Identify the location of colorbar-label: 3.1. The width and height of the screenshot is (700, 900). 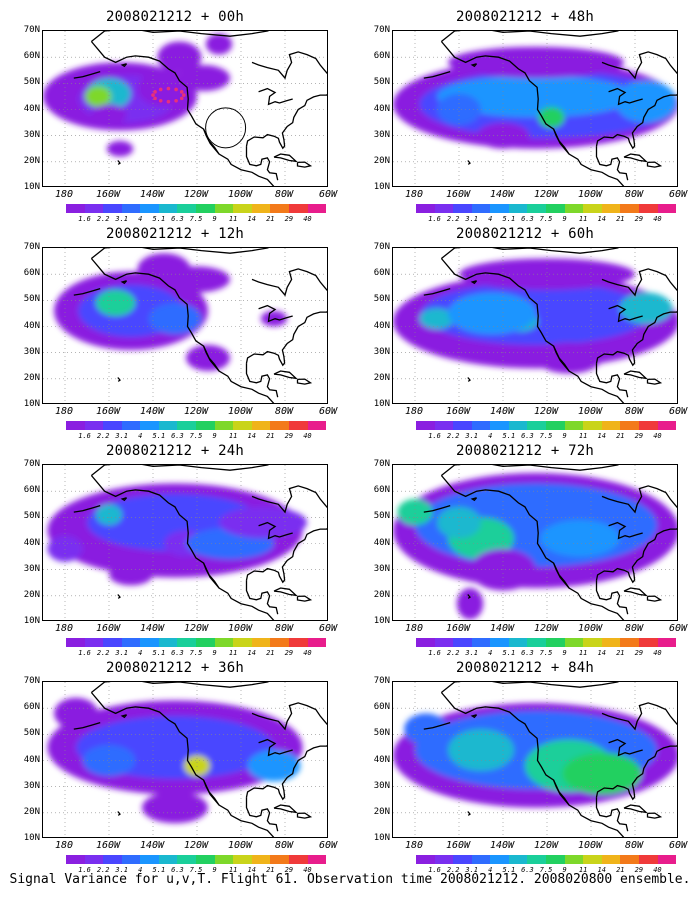
(472, 436).